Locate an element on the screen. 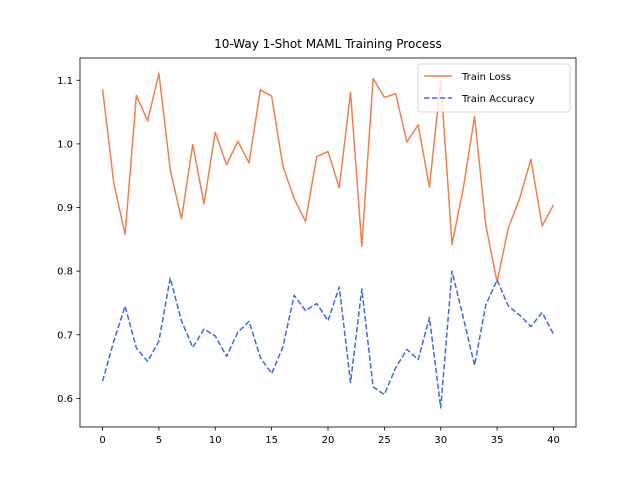  x-axis: 0 5 10 15 20 25 30 35 40 is located at coordinates (329, 436).